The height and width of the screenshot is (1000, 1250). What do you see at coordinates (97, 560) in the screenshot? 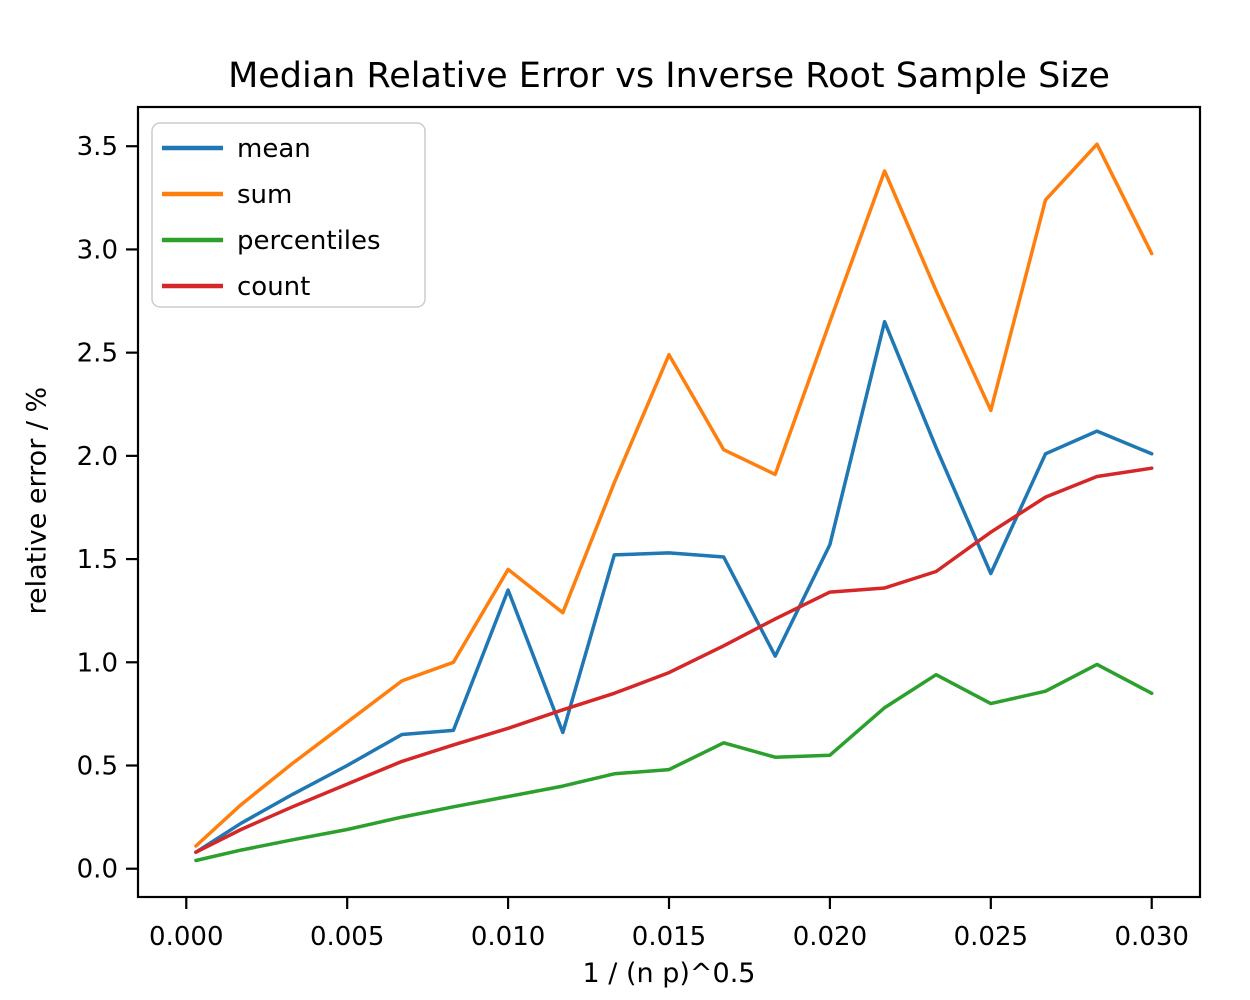
I see `y-tick-label: 1.5` at bounding box center [97, 560].